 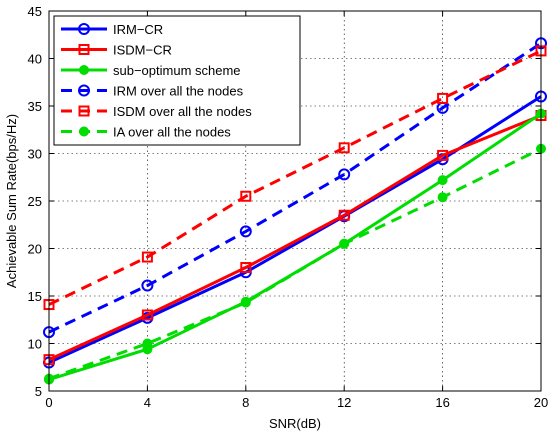 I want to click on x-axis-title: SNR(dB), so click(x=295, y=423).